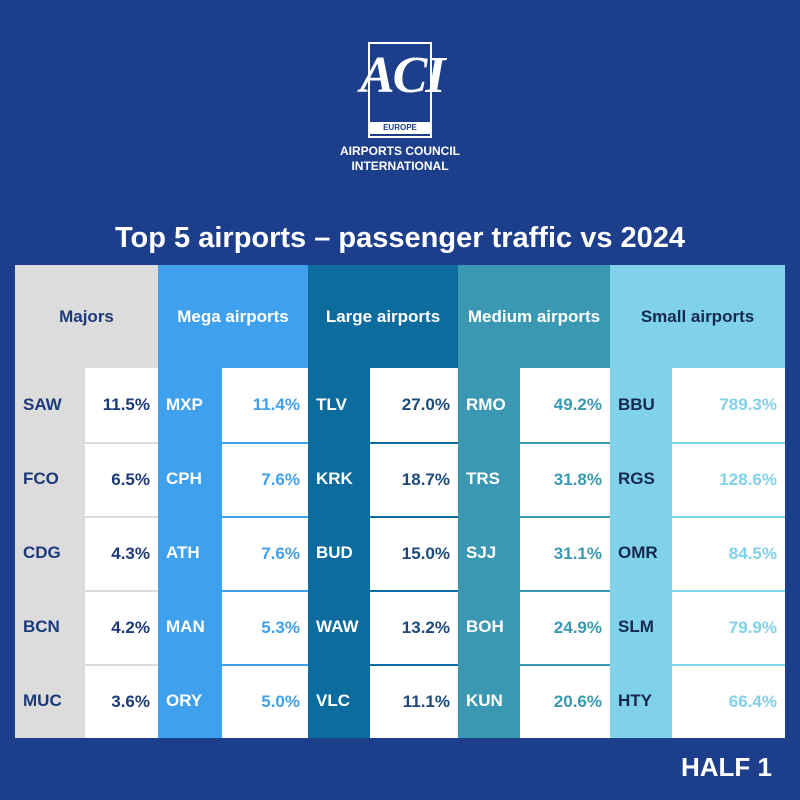  What do you see at coordinates (86, 316) in the screenshot?
I see `column-header: Majors` at bounding box center [86, 316].